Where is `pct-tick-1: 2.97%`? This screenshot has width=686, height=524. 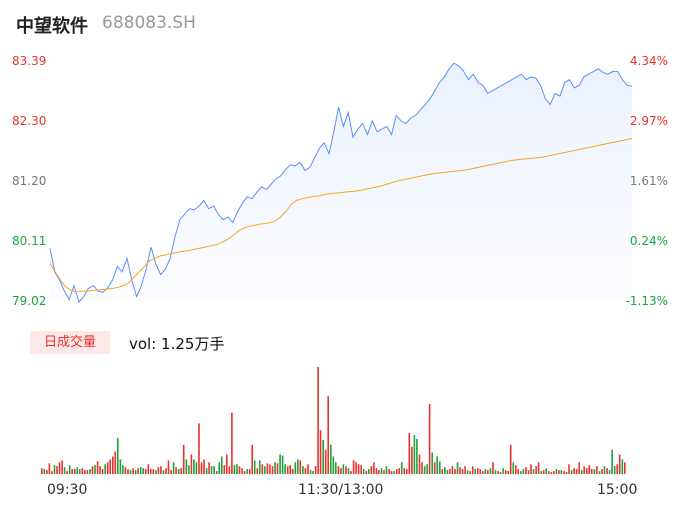
pct-tick-1: 2.97% is located at coordinates (648, 121).